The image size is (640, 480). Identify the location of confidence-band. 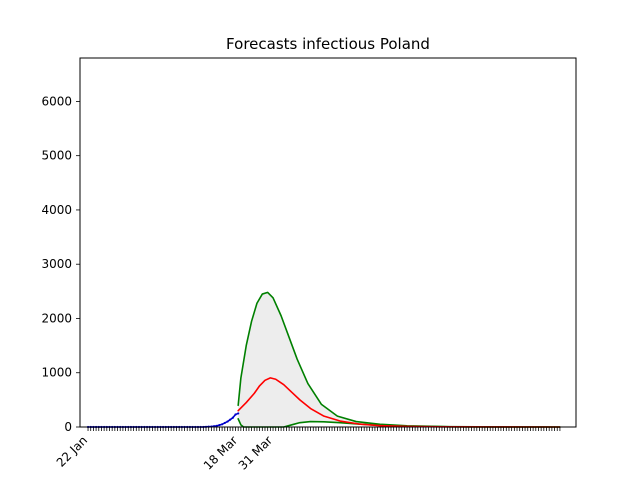
(399, 359).